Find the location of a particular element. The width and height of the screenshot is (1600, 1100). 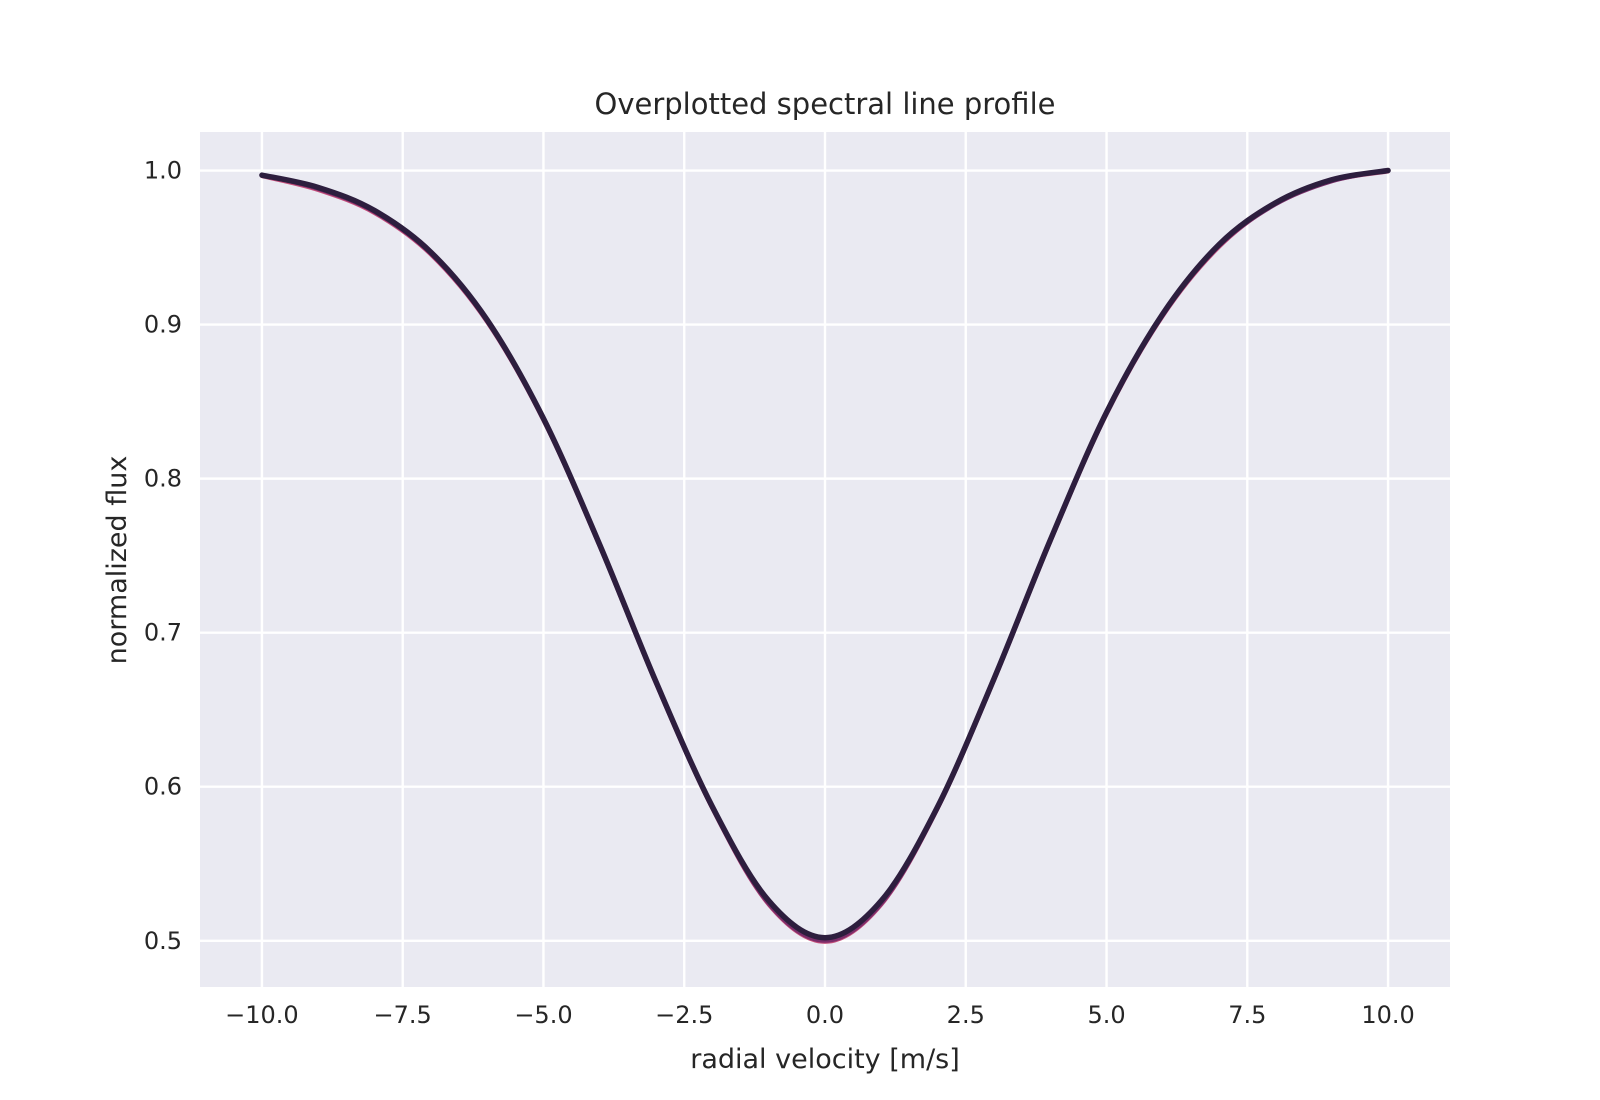

x-tick-label: −7.5 is located at coordinates (403, 1015).